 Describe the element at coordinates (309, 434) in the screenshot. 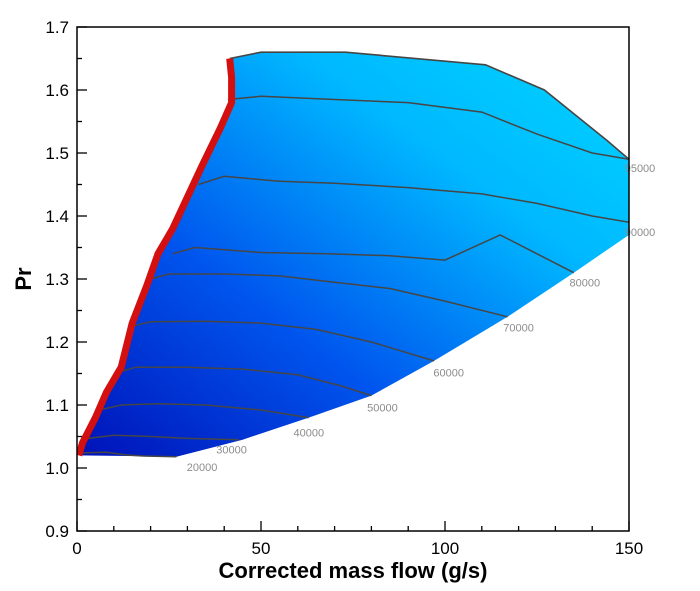

I see `speed-label-40000: 40000` at that location.